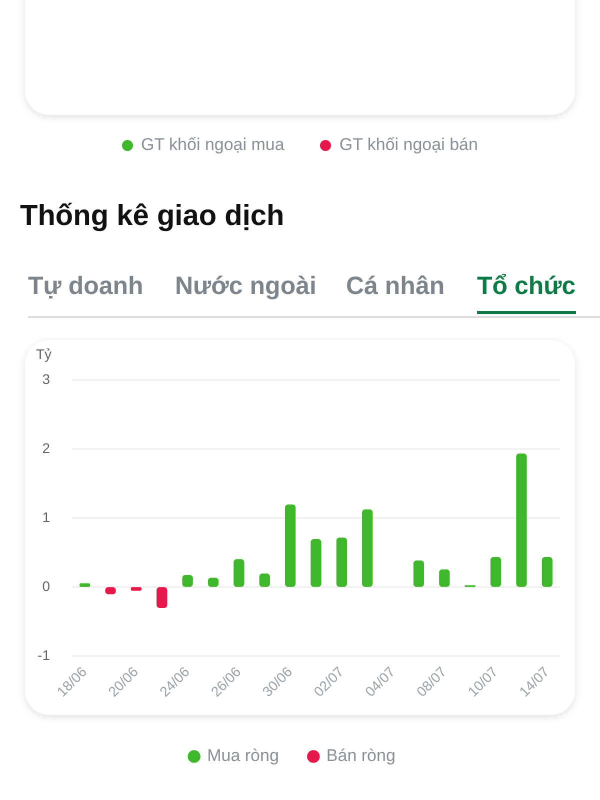 Image resolution: width=600 pixels, height=800 pixels. I want to click on legend-label: GT khối ngoại mua, so click(212, 145).